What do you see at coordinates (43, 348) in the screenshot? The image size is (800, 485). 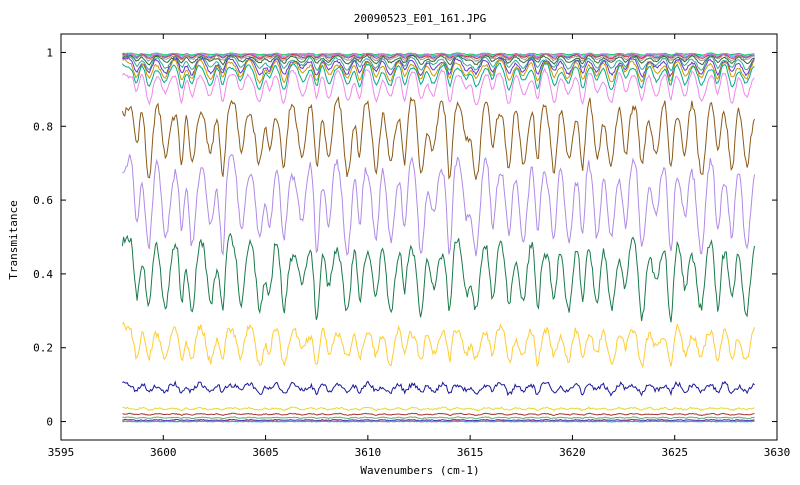 I see `y-tick-label: 0.2` at bounding box center [43, 348].